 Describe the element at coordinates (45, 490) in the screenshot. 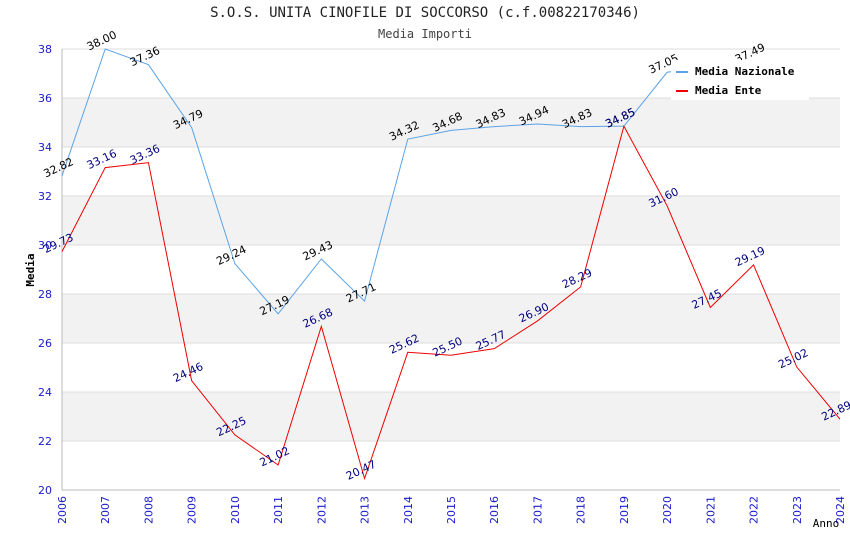

I see `y-tick-label: 20` at that location.